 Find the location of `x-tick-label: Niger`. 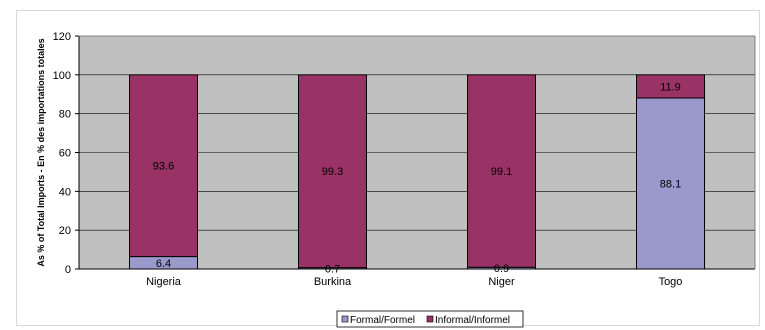

x-tick-label: Niger is located at coordinates (501, 282).